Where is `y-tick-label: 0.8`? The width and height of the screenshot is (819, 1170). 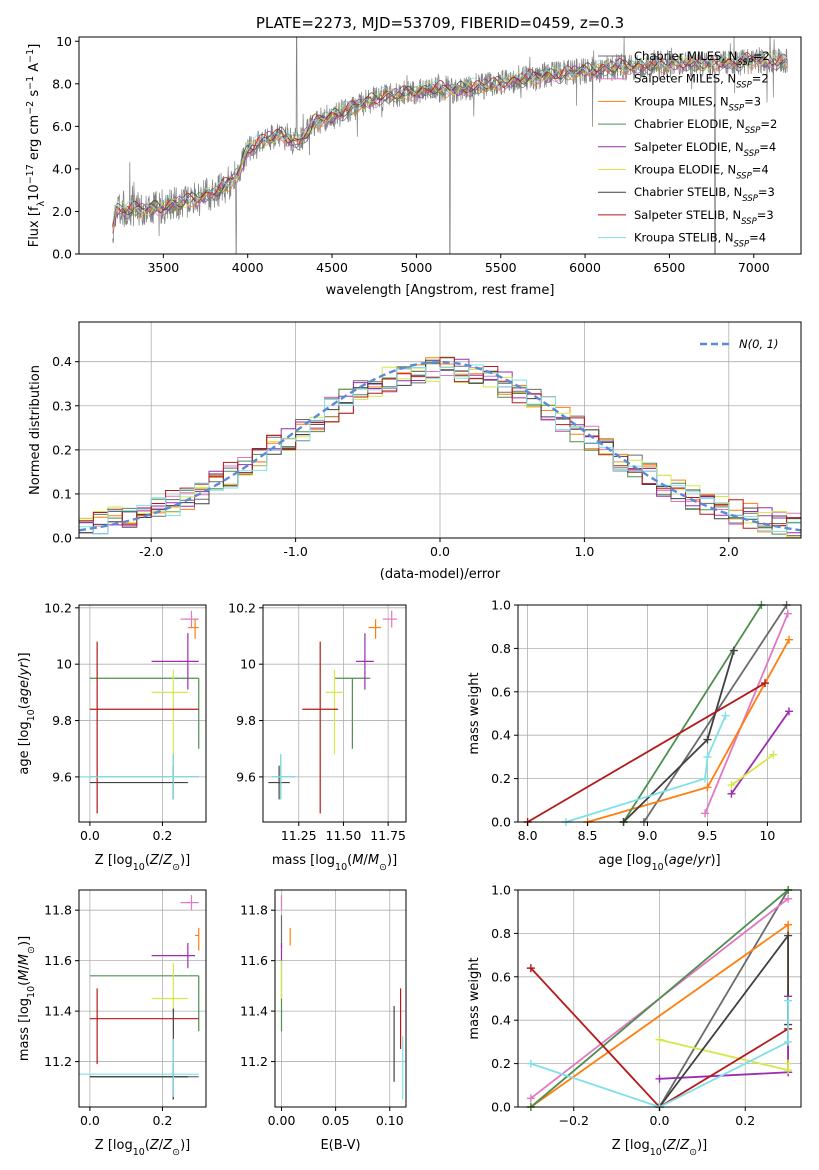 y-tick-label: 0.8 is located at coordinates (501, 933).